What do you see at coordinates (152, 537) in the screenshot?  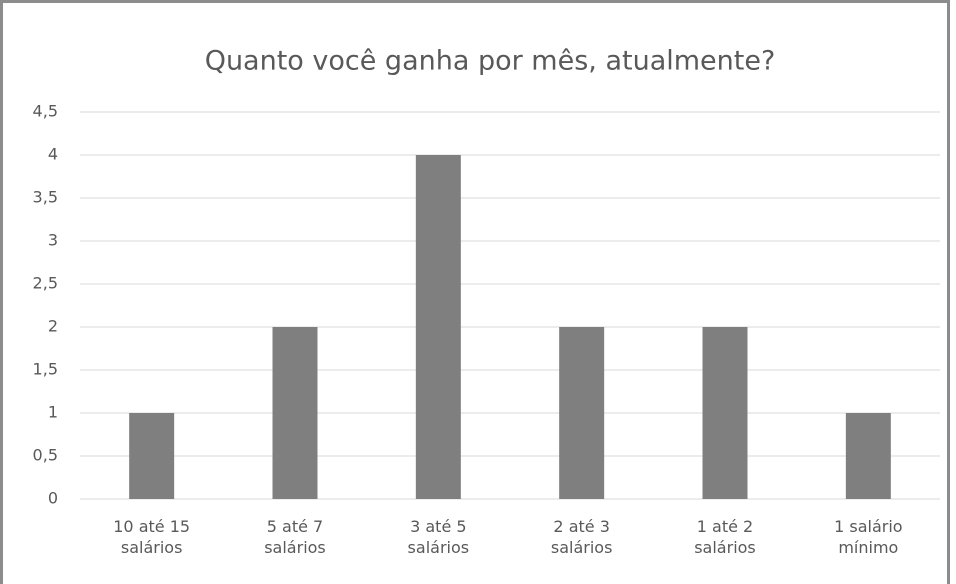 I see `x-tick-label: 10 até 15 salários` at bounding box center [152, 537].